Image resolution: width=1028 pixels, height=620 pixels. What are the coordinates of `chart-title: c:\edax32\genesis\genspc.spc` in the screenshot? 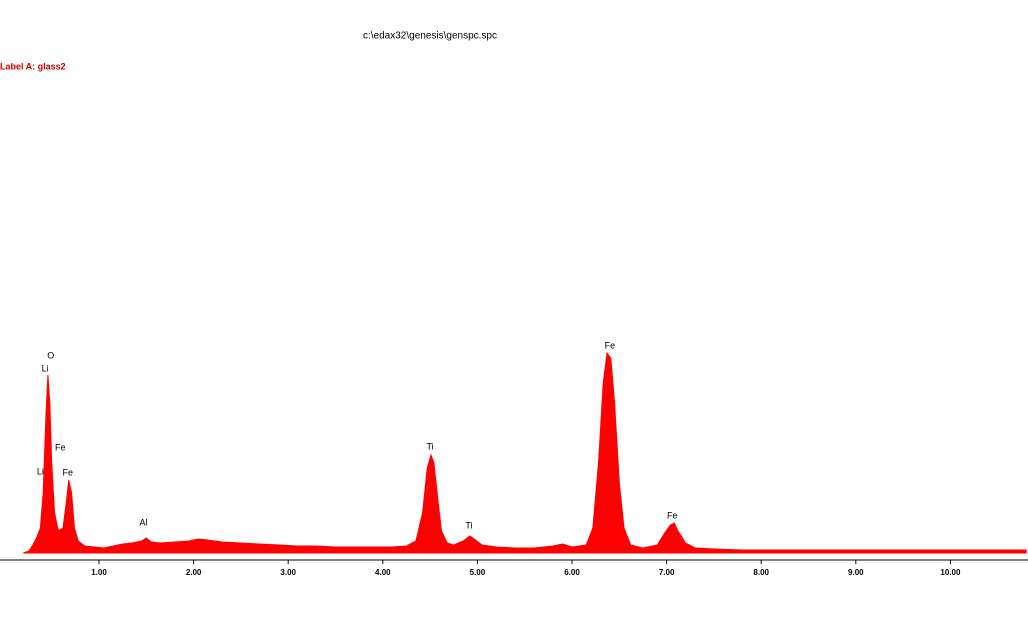 It's located at (430, 36).